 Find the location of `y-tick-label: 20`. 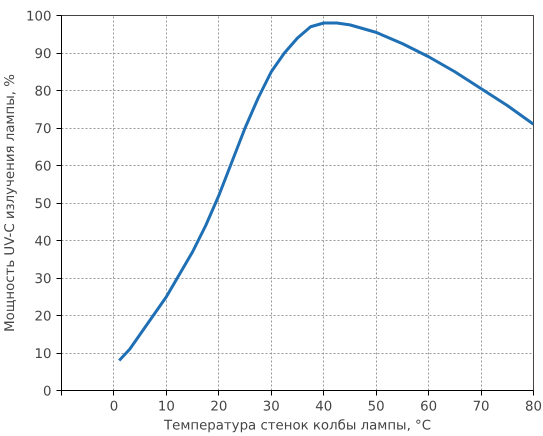

y-tick-label: 20 is located at coordinates (43, 317).